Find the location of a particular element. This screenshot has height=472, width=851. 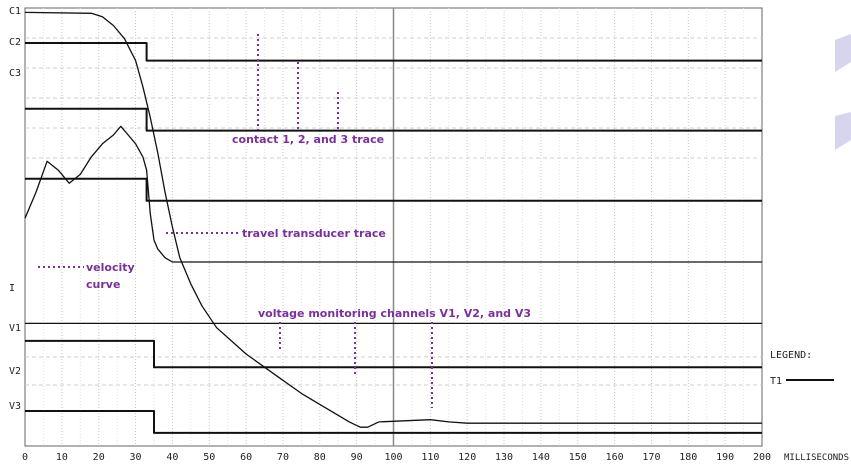

x-tick-label: 170 is located at coordinates (651, 457).